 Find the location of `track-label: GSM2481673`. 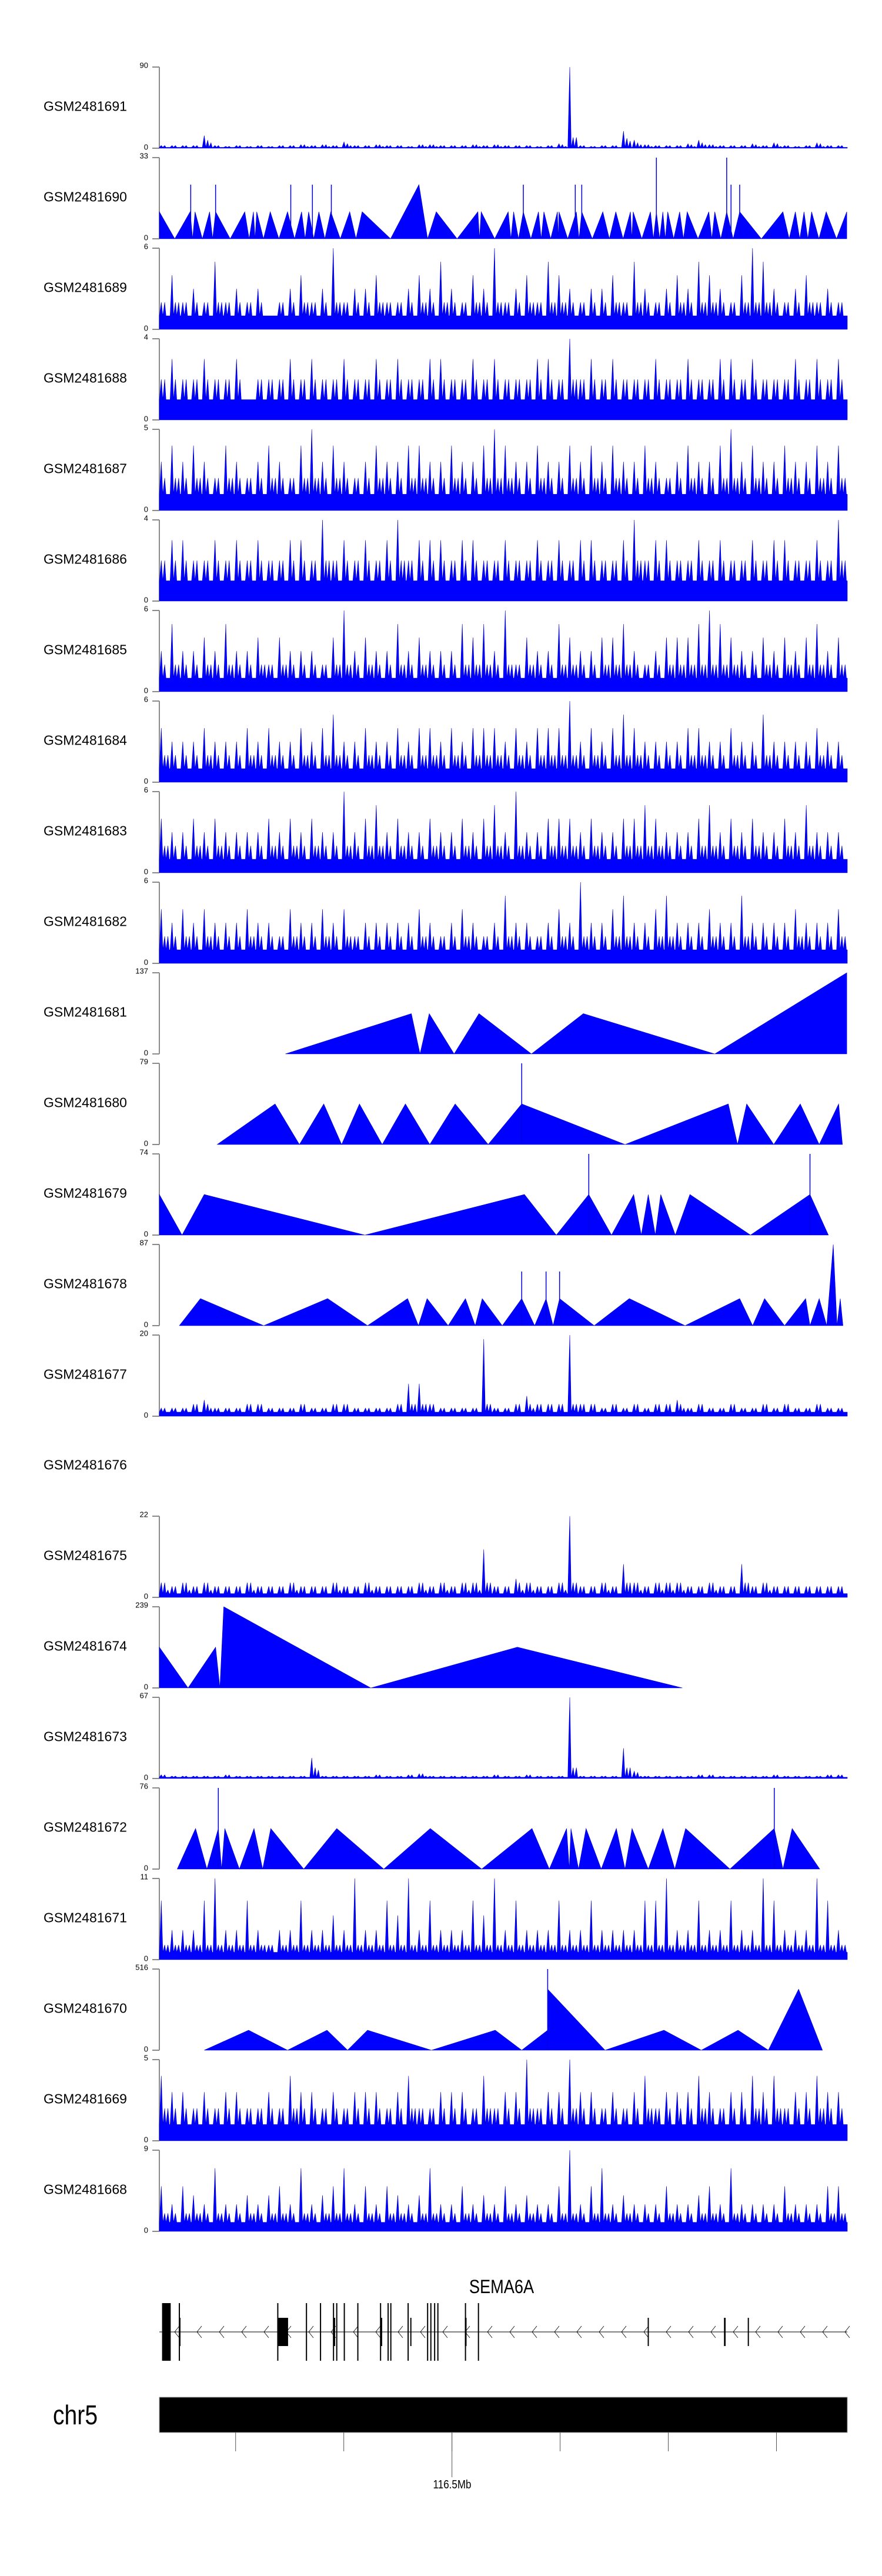

track-label: GSM2481673 is located at coordinates (85, 1736).